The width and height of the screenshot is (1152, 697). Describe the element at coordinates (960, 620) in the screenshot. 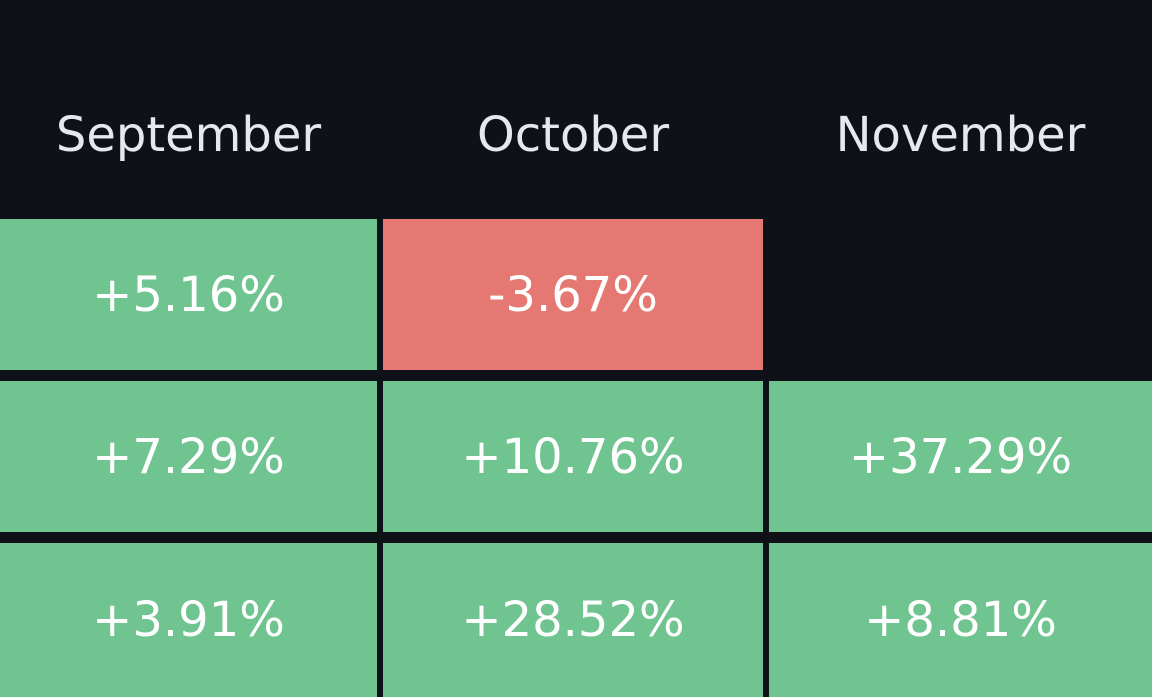

I see `return-cell: +8.81%` at that location.